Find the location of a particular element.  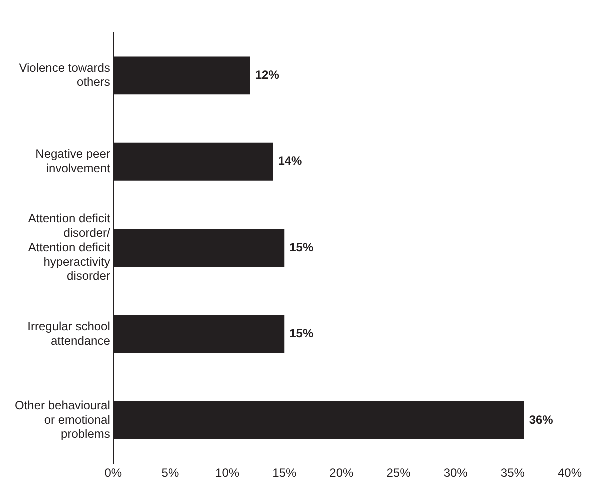

x-tick-label: 5% is located at coordinates (171, 473).